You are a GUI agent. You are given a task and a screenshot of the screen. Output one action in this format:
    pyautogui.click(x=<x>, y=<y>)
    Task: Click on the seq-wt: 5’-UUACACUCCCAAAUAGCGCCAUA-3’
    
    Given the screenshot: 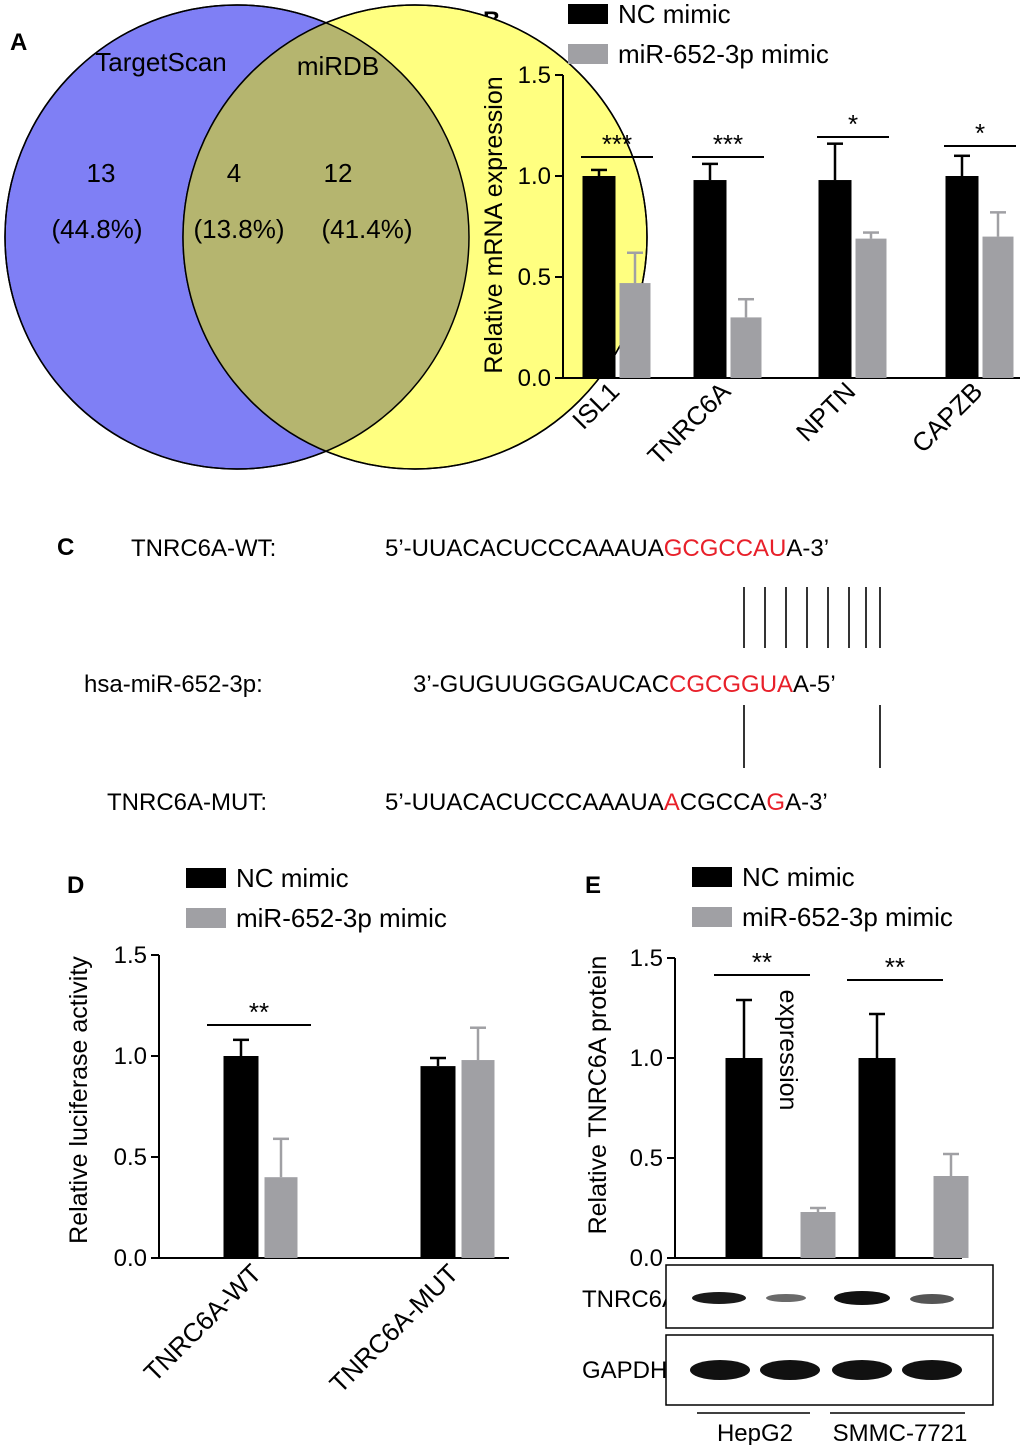 What is the action you would take?
    pyautogui.click(x=607, y=548)
    